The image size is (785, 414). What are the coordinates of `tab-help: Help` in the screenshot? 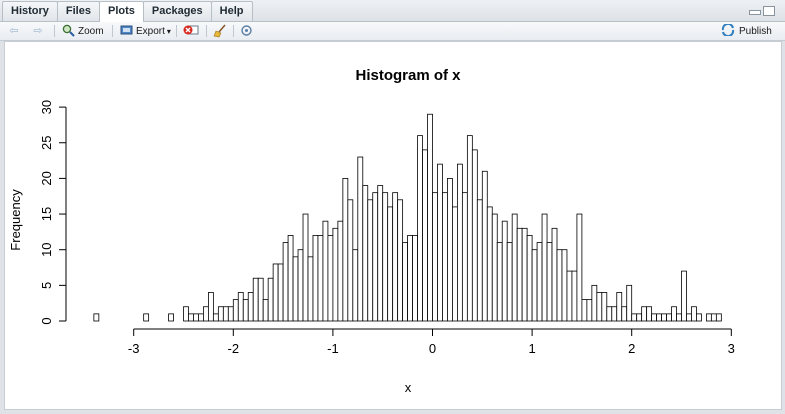 It's located at (231, 11).